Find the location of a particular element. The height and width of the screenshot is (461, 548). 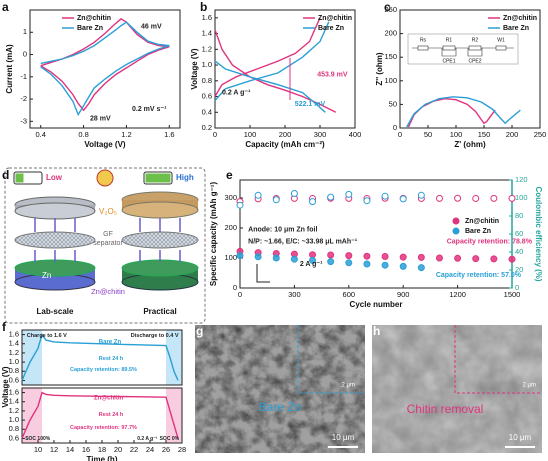

sem-label: Bare Zn is located at coordinates (280, 407).